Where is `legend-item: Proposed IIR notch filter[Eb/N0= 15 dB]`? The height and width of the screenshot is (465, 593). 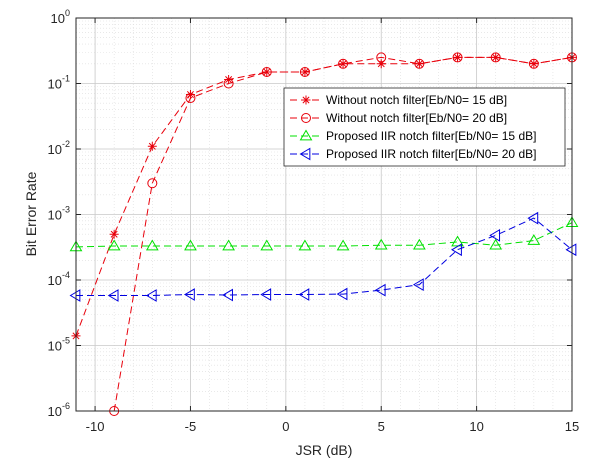 legend-item: Proposed IIR notch filter[Eb/N0= 15 dB] is located at coordinates (413, 136).